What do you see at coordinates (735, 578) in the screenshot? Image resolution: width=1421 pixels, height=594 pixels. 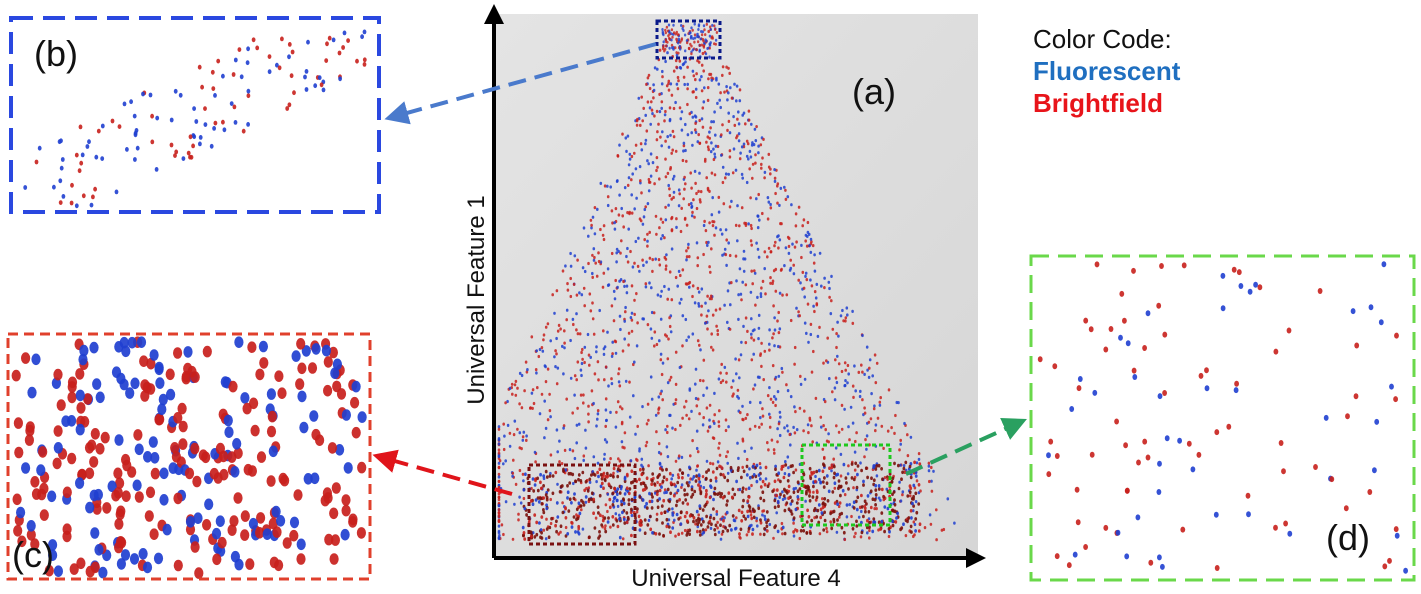 I see `x-axis-label: Universal Feature 4` at bounding box center [735, 578].